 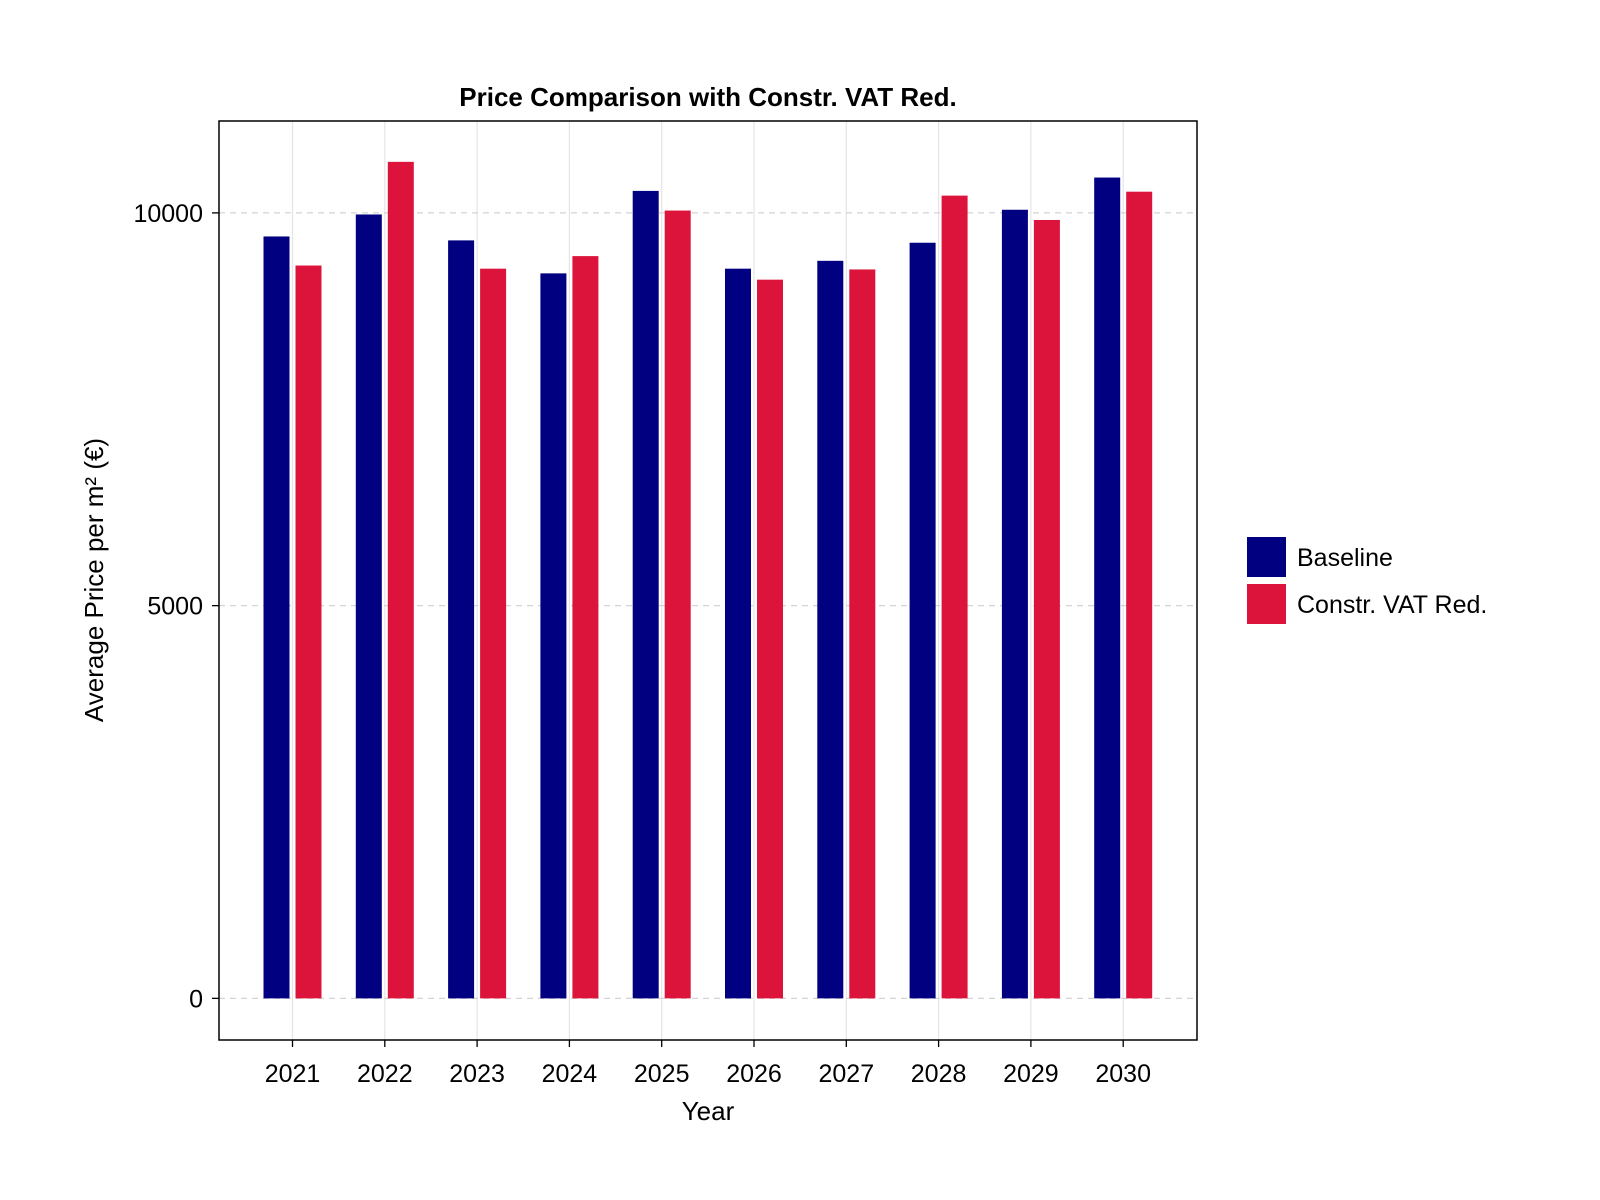 What do you see at coordinates (175, 607) in the screenshot?
I see `y-tick-label: 5000` at bounding box center [175, 607].